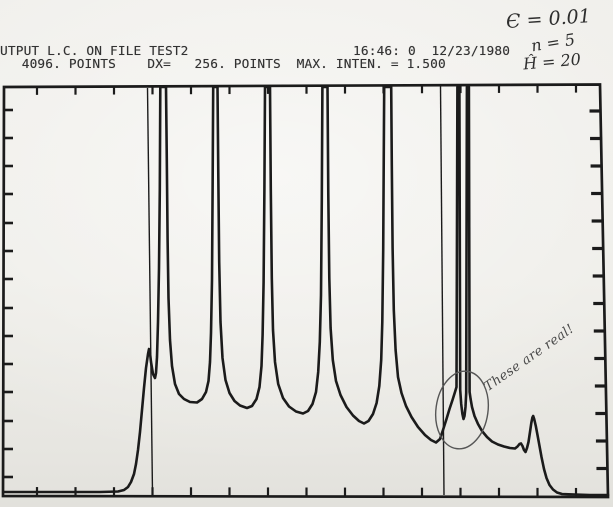  Describe the element at coordinates (150, 291) in the screenshot. I see `cursor-line-left` at that location.